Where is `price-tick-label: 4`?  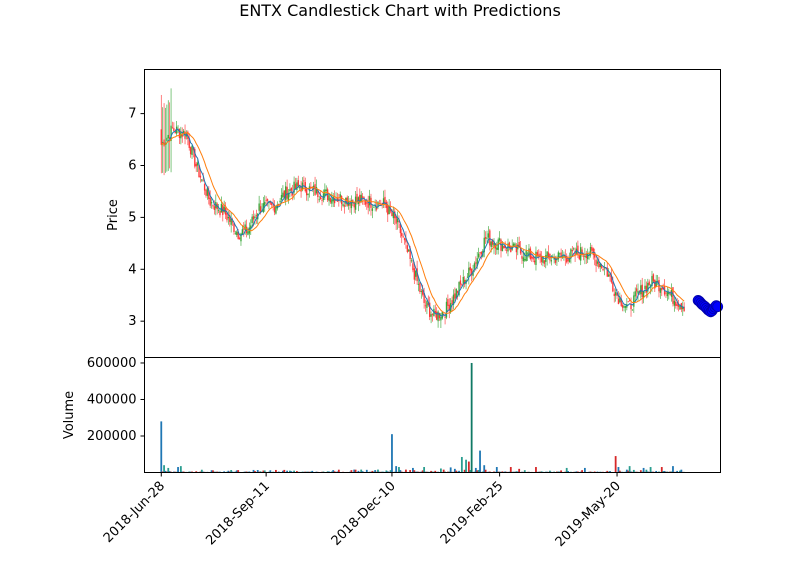
price-tick-label: 4 is located at coordinates (132, 269).